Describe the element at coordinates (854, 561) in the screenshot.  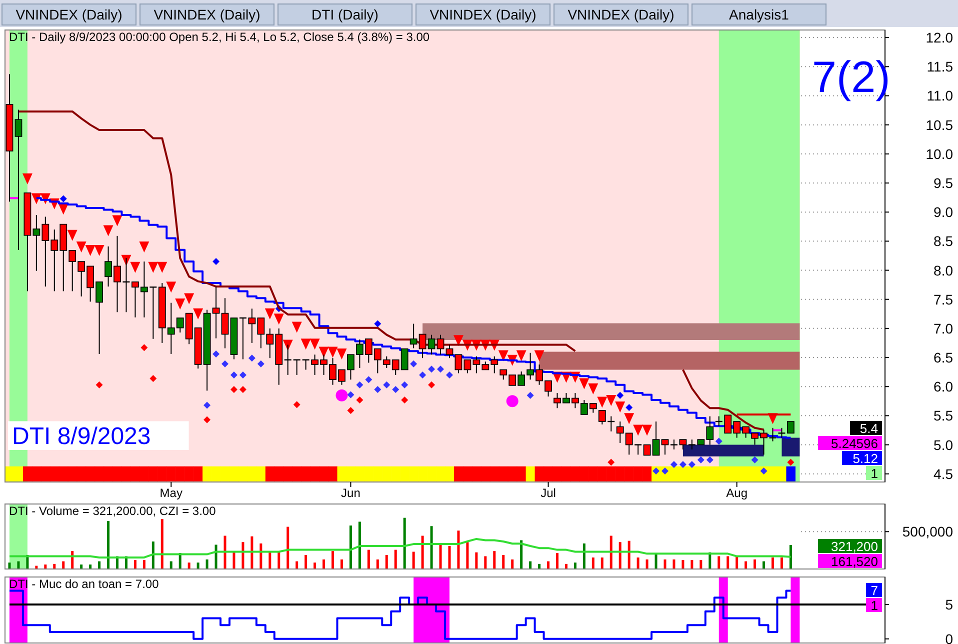
I see `annotation: 161,520` at that location.